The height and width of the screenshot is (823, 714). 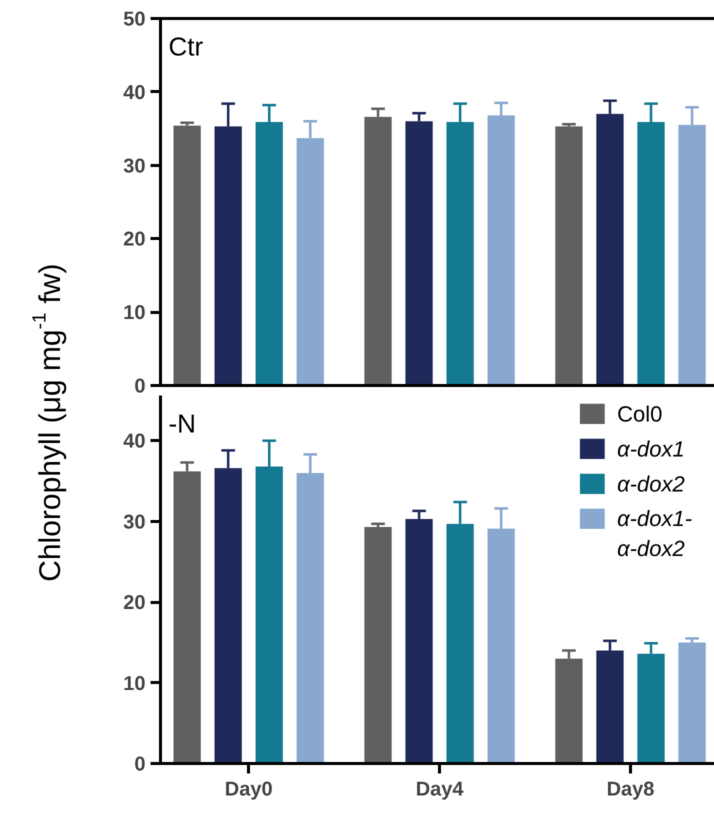 I want to click on legend-label: α-dox2, so click(x=651, y=483).